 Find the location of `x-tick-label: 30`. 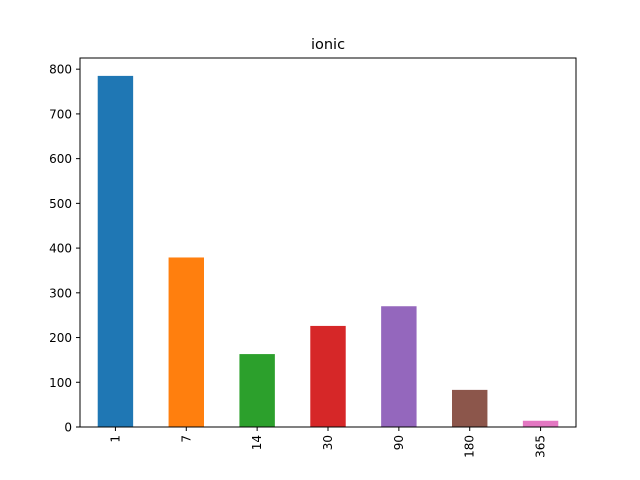

x-tick-label: 30 is located at coordinates (328, 442).